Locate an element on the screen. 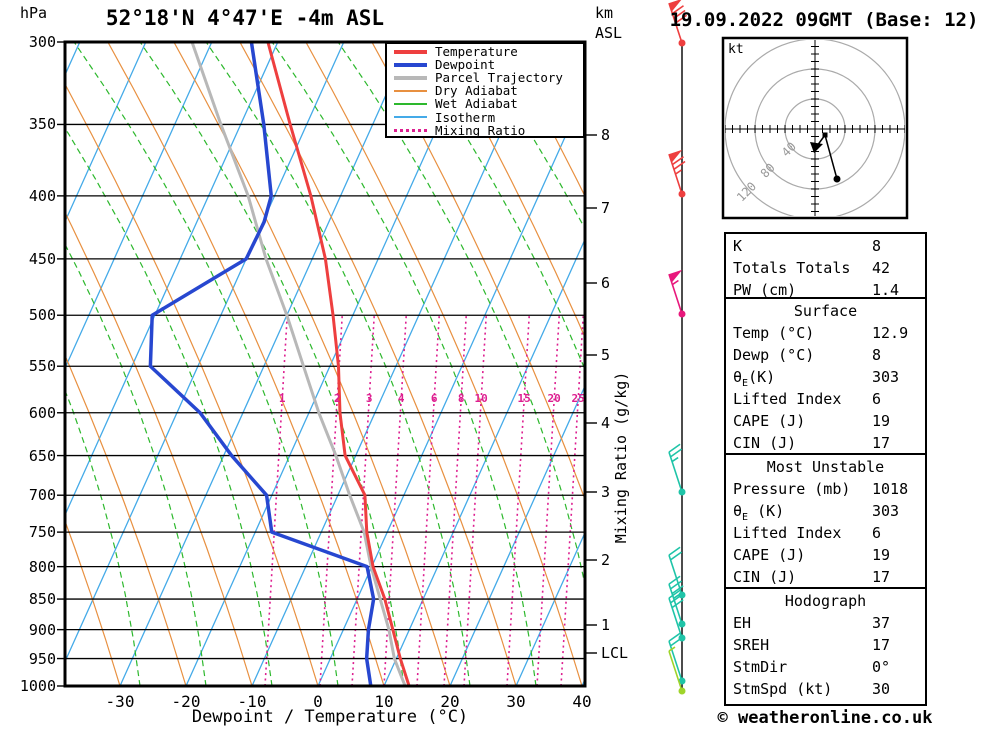  pressure-tick-label: 350 is located at coordinates (42, 124).